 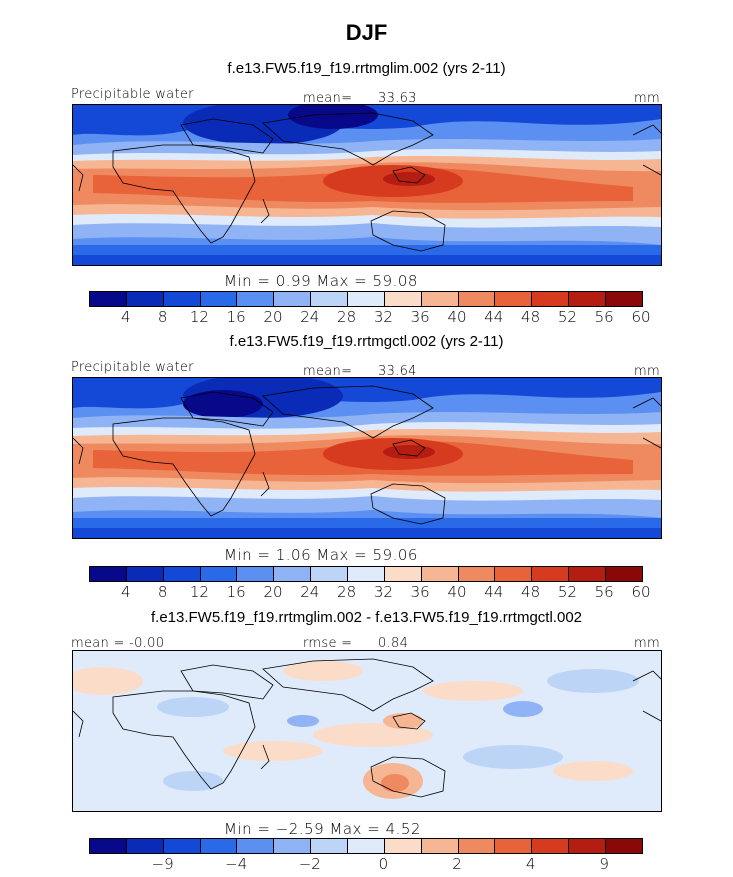 What do you see at coordinates (647, 371) in the screenshot?
I see `panel-2-units: mm` at bounding box center [647, 371].